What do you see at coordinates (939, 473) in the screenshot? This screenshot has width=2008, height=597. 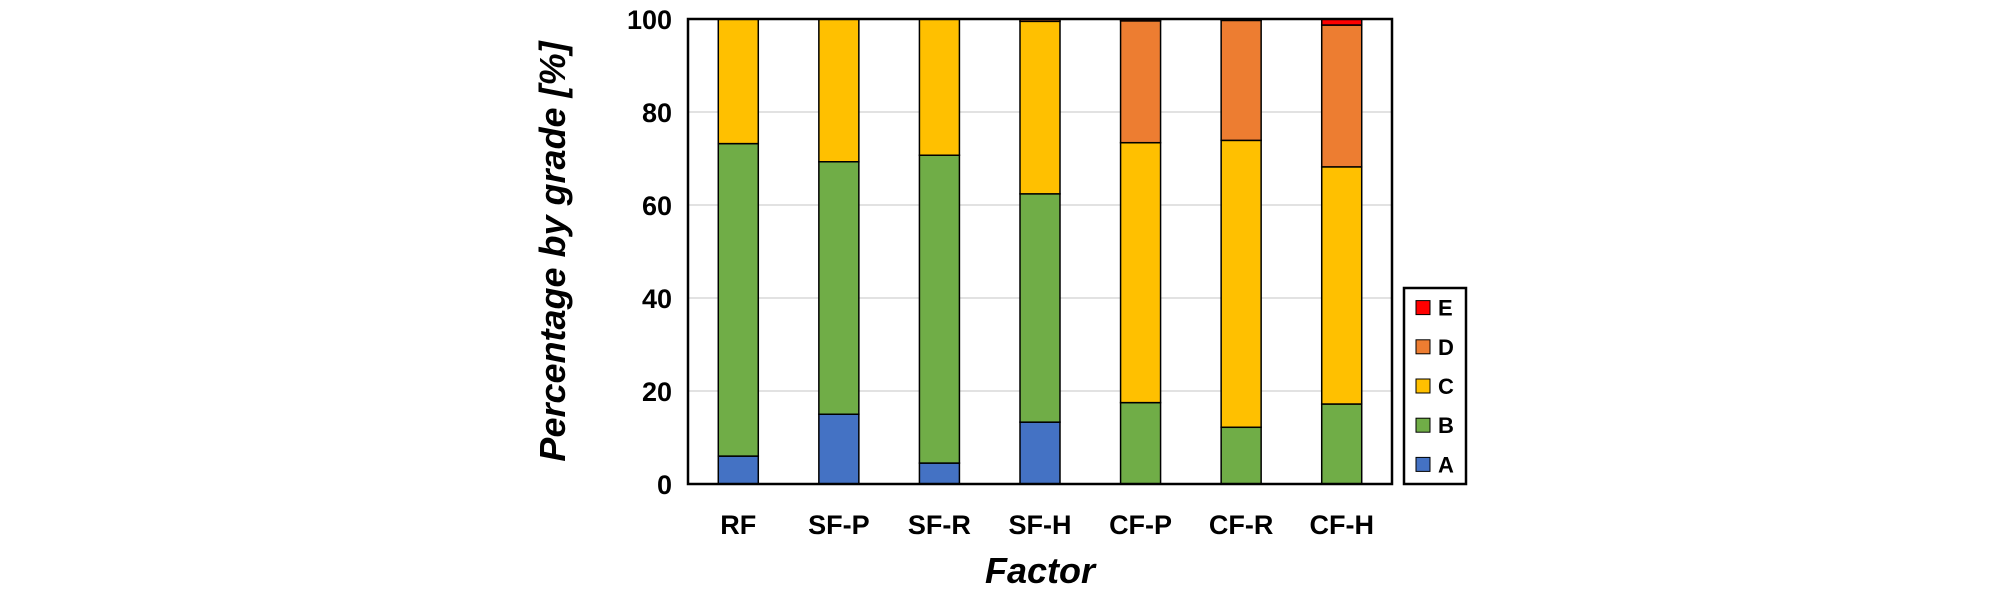 I see `bar-segment-SF-R-A` at bounding box center [939, 473].